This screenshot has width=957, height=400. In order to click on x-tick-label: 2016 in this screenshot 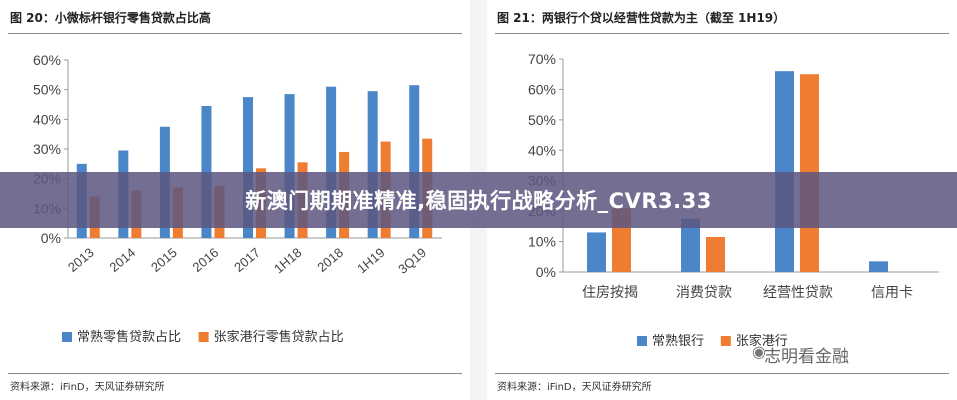, I will do `click(206, 260)`.